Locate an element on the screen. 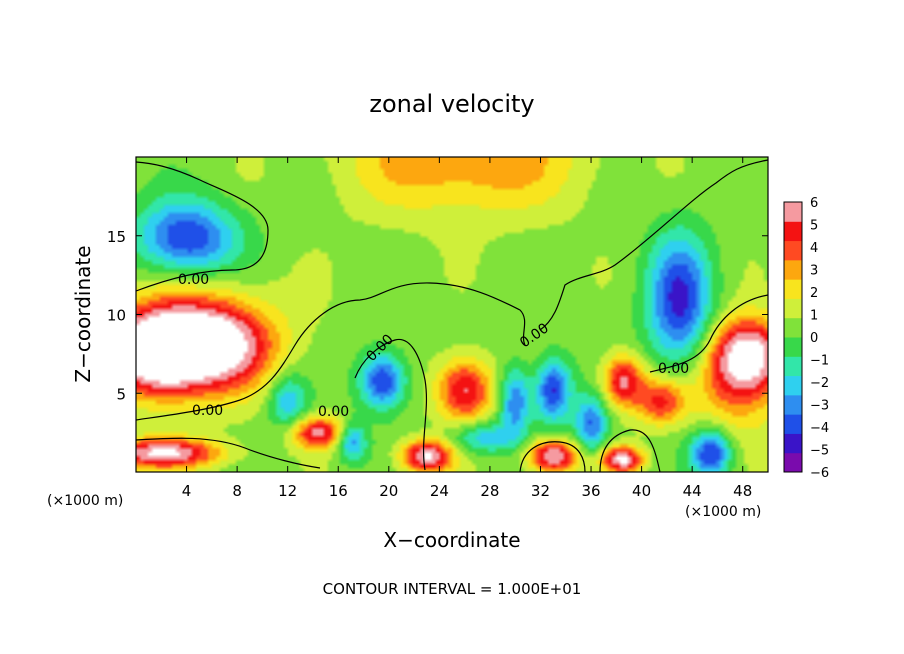 Image resolution: width=904 pixels, height=654 pixels. y-tick-label: 15 is located at coordinates (116, 237).